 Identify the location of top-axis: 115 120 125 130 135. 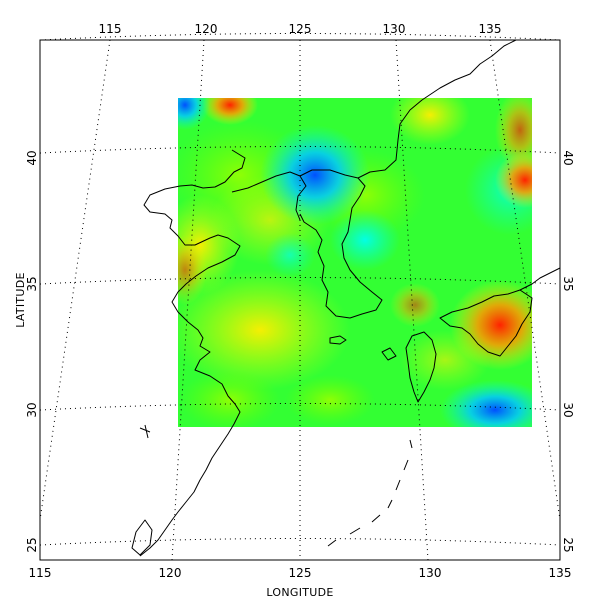
(300, 29).